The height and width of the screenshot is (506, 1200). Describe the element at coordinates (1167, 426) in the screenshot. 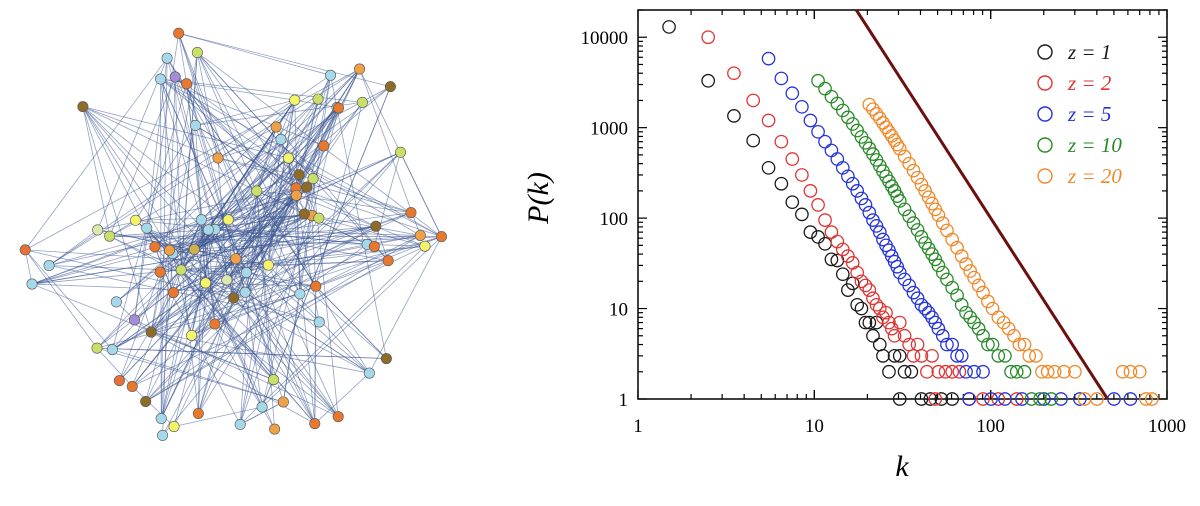

I see `x-tick-label: 1000` at that location.